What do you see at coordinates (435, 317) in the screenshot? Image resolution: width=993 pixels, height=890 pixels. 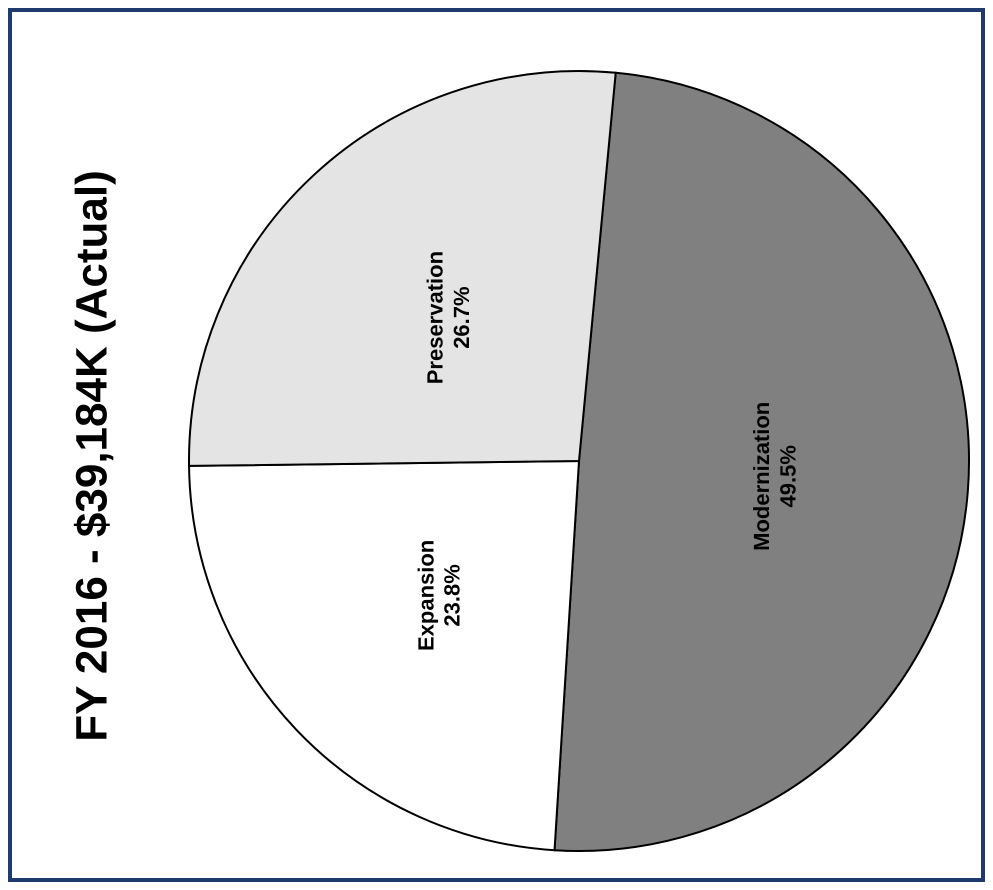 I see `slice-label: Preservation` at bounding box center [435, 317].